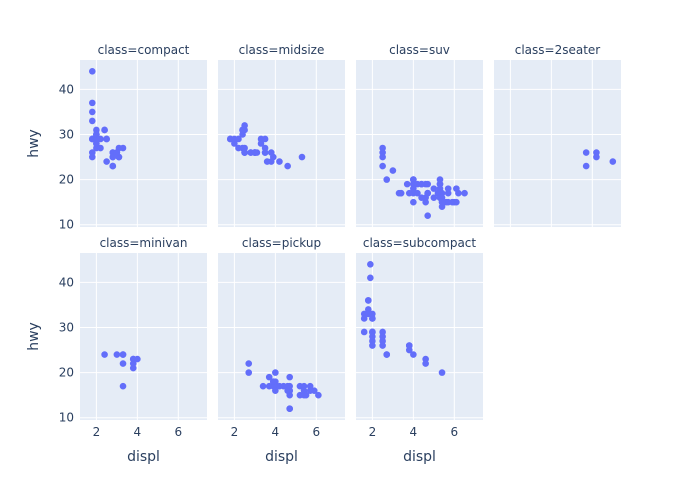 This screenshot has width=700, height=500. I want to click on facet-panel: class=midsize, so click(281, 135).